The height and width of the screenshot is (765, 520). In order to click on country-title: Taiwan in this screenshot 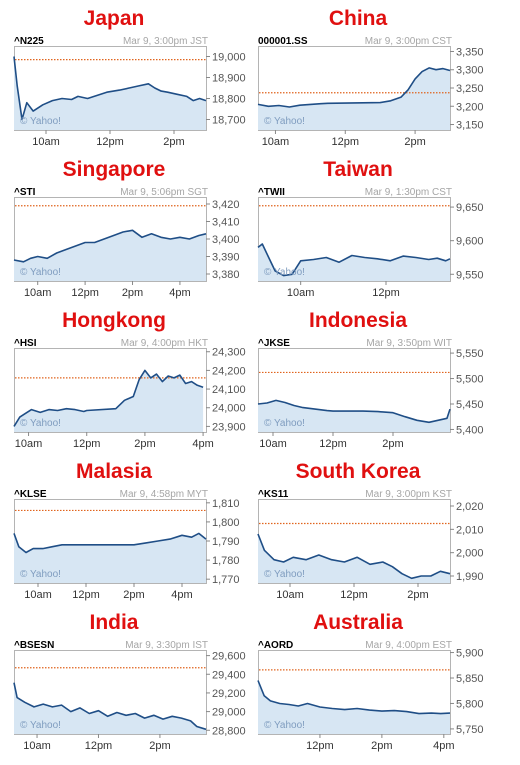, I will do `click(358, 169)`.